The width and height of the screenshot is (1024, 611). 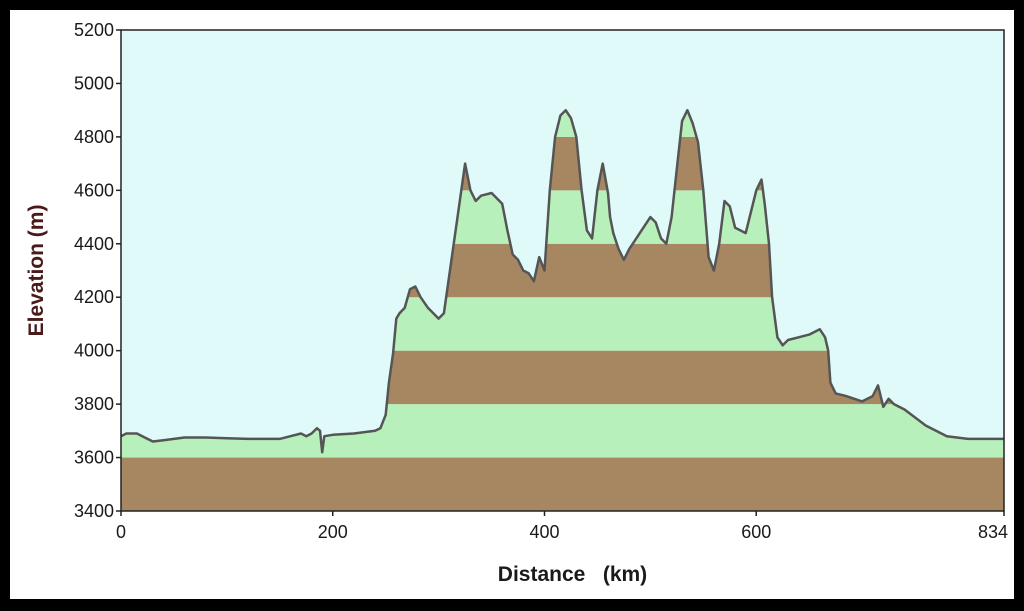 I want to click on y-tick-label: 3600, so click(x=94, y=458).